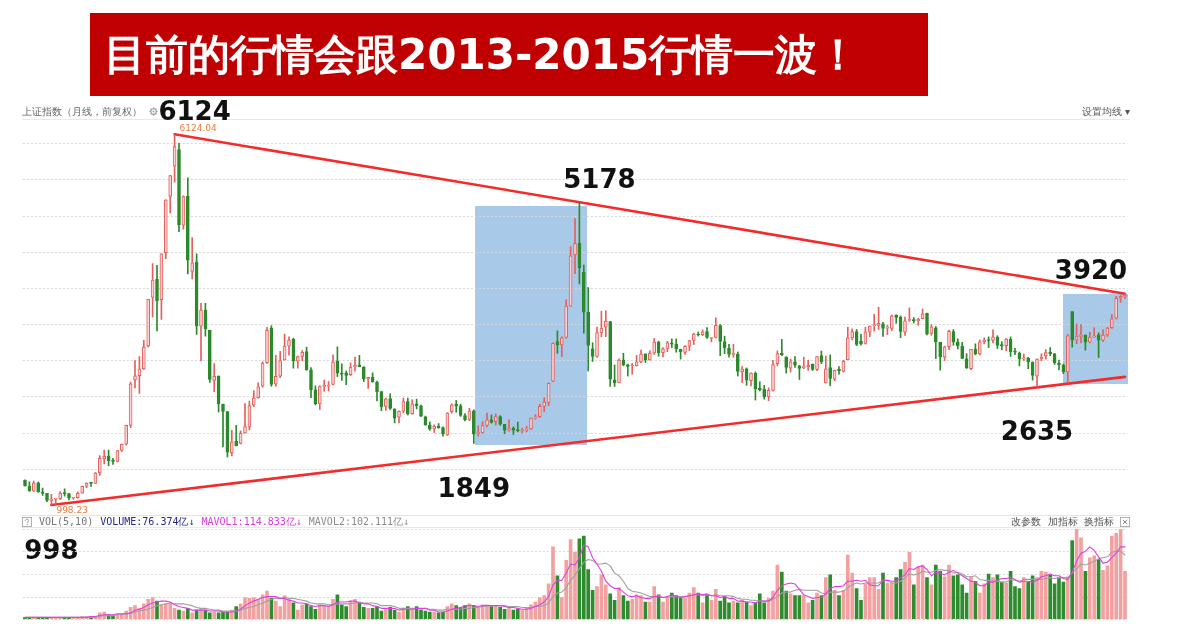 Image resolution: width=1202 pixels, height=633 pixels. I want to click on text: VOL(5,10), so click(66, 521).